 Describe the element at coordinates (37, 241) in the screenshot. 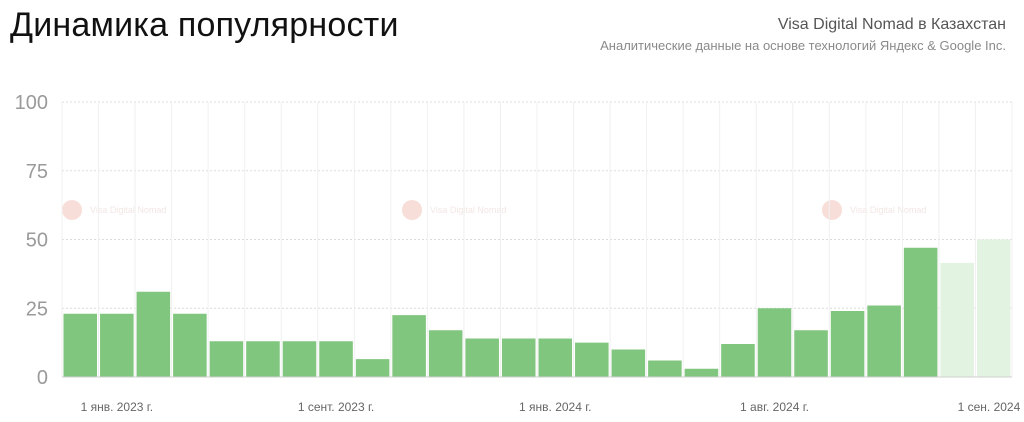

I see `y-tick-label: 50` at that location.